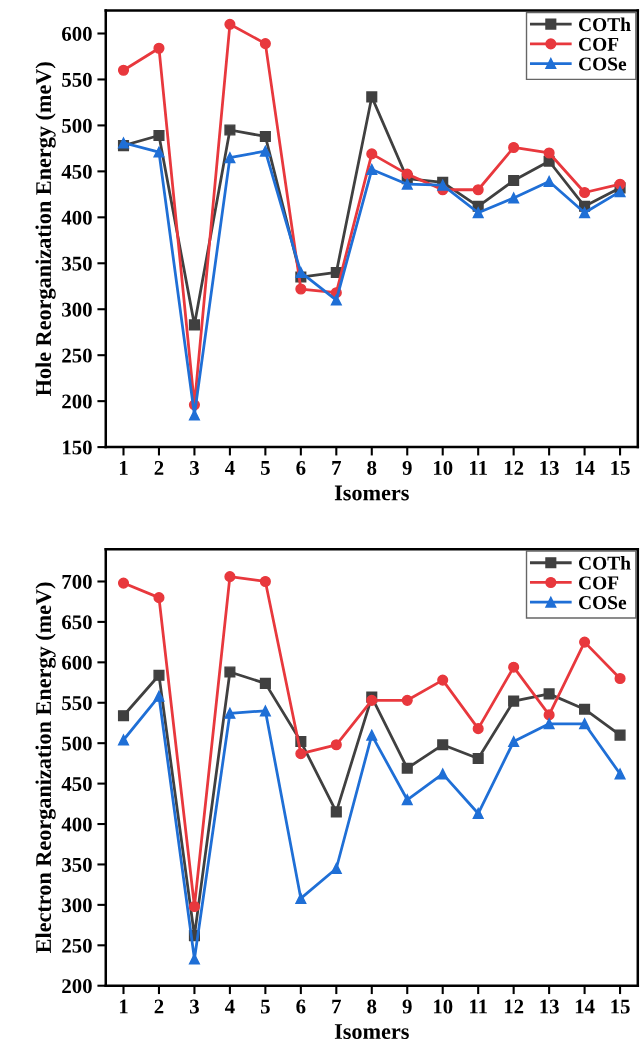 Image resolution: width=641 pixels, height=1052 pixels. What do you see at coordinates (77, 581) in the screenshot?
I see `y-tick-label: 700` at bounding box center [77, 581].